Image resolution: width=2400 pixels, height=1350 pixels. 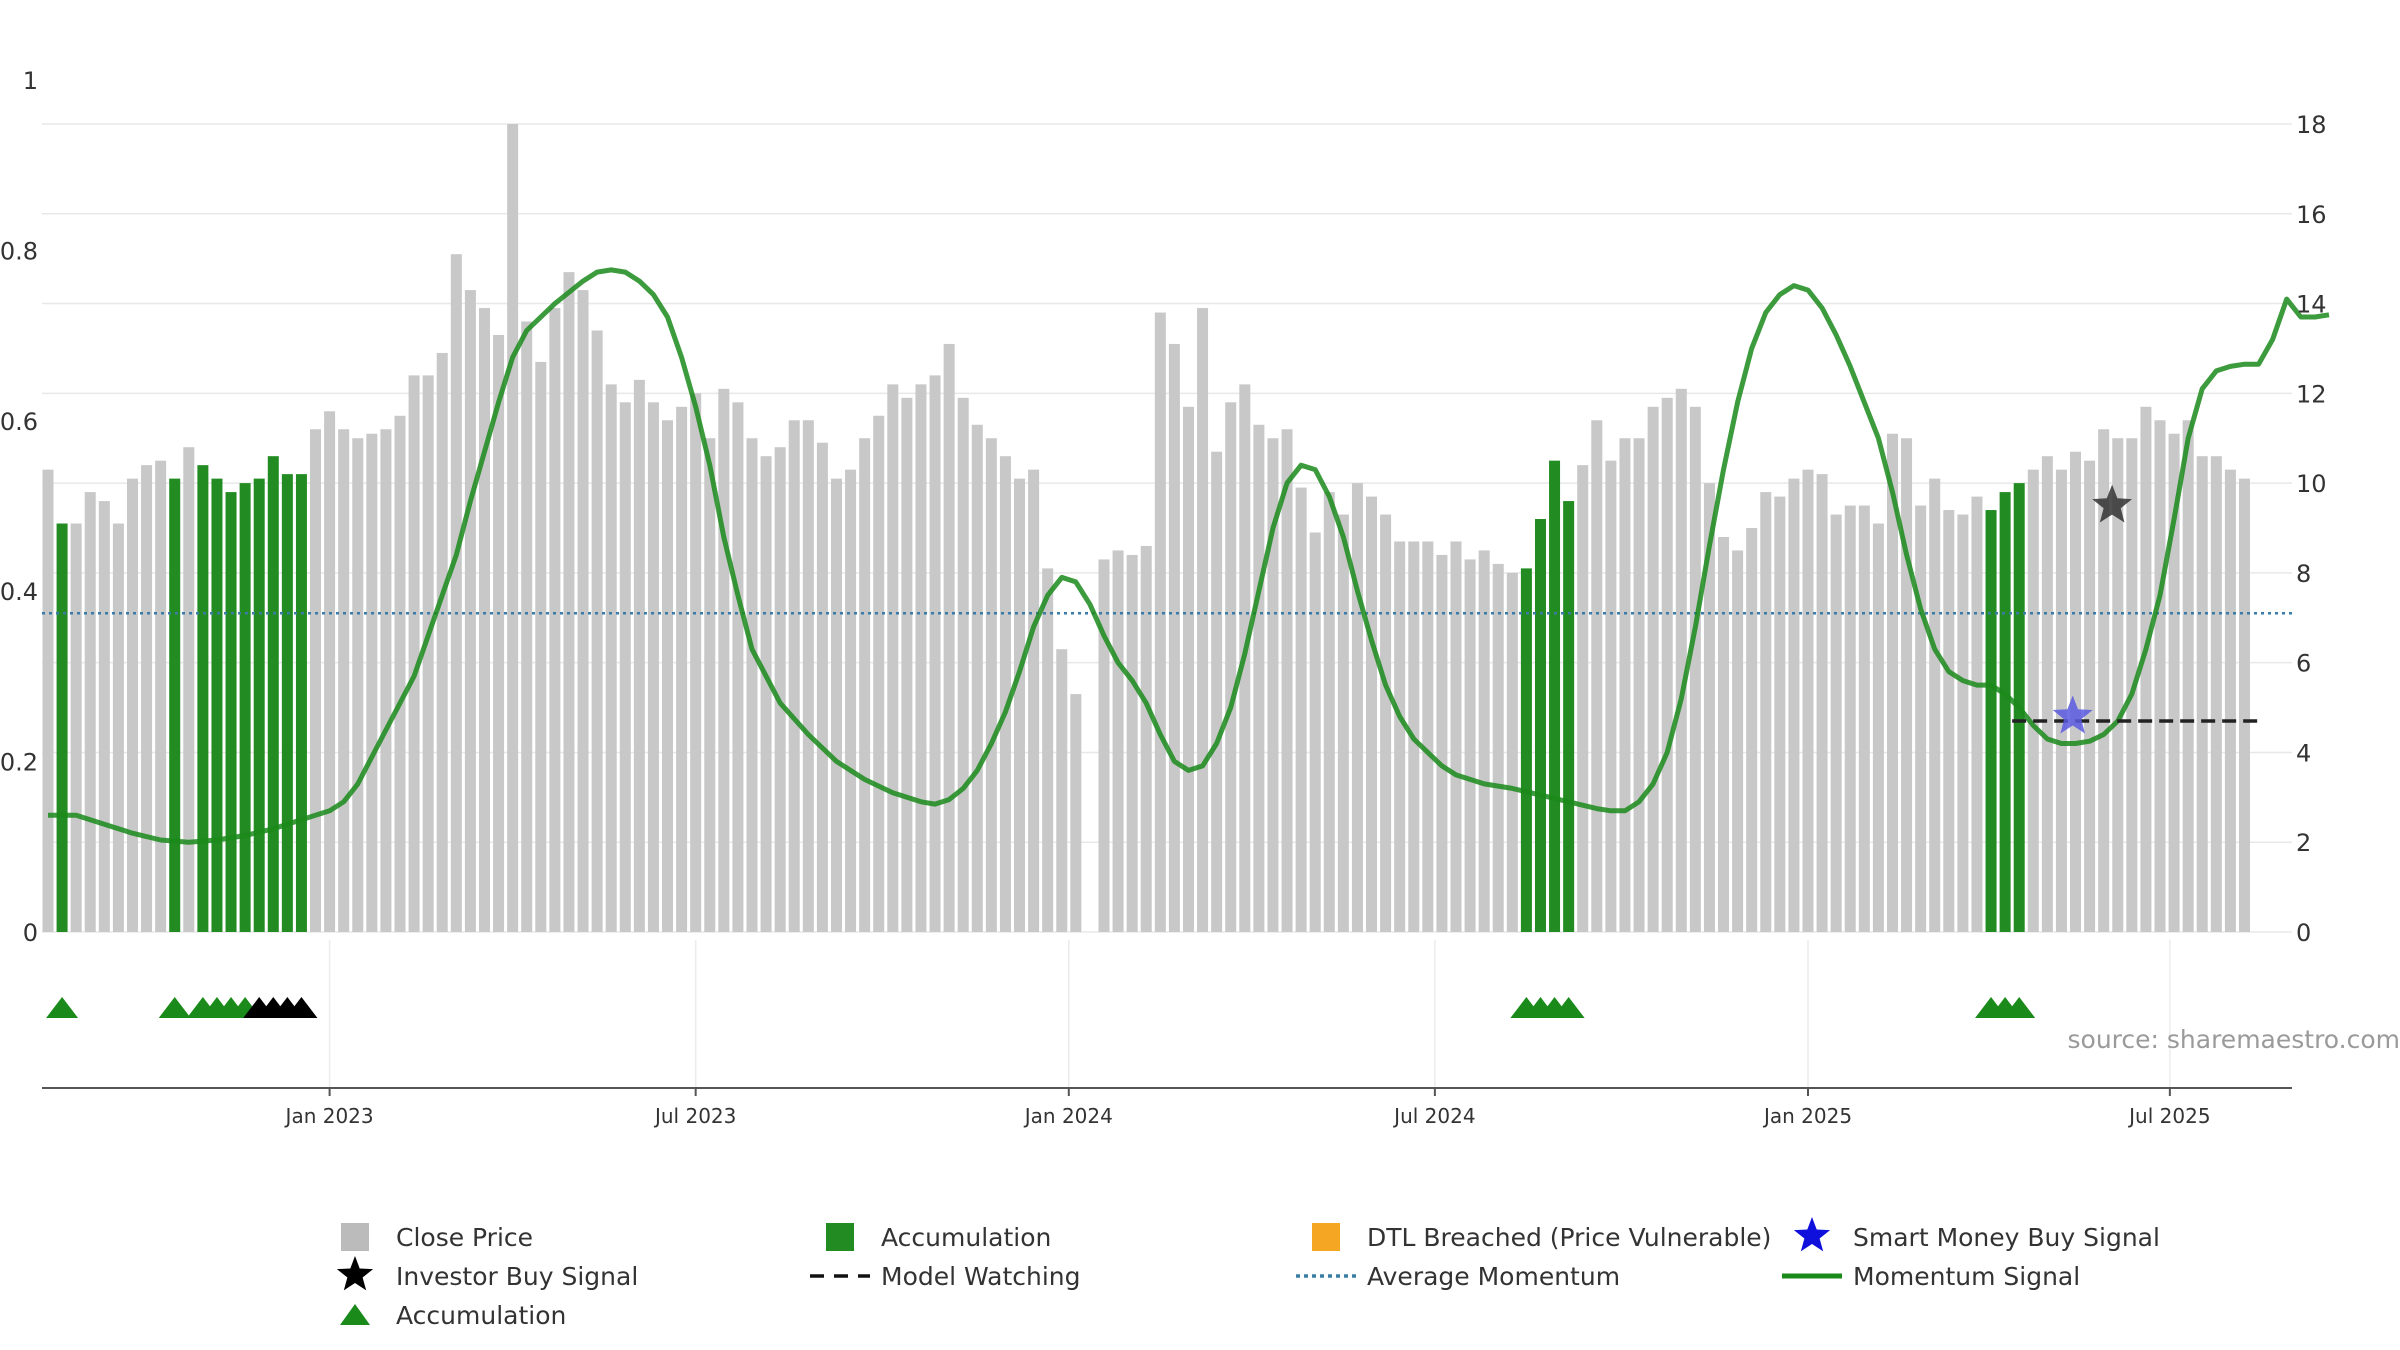 I want to click on investor-triangle-icon, so click(x=301, y=1007).